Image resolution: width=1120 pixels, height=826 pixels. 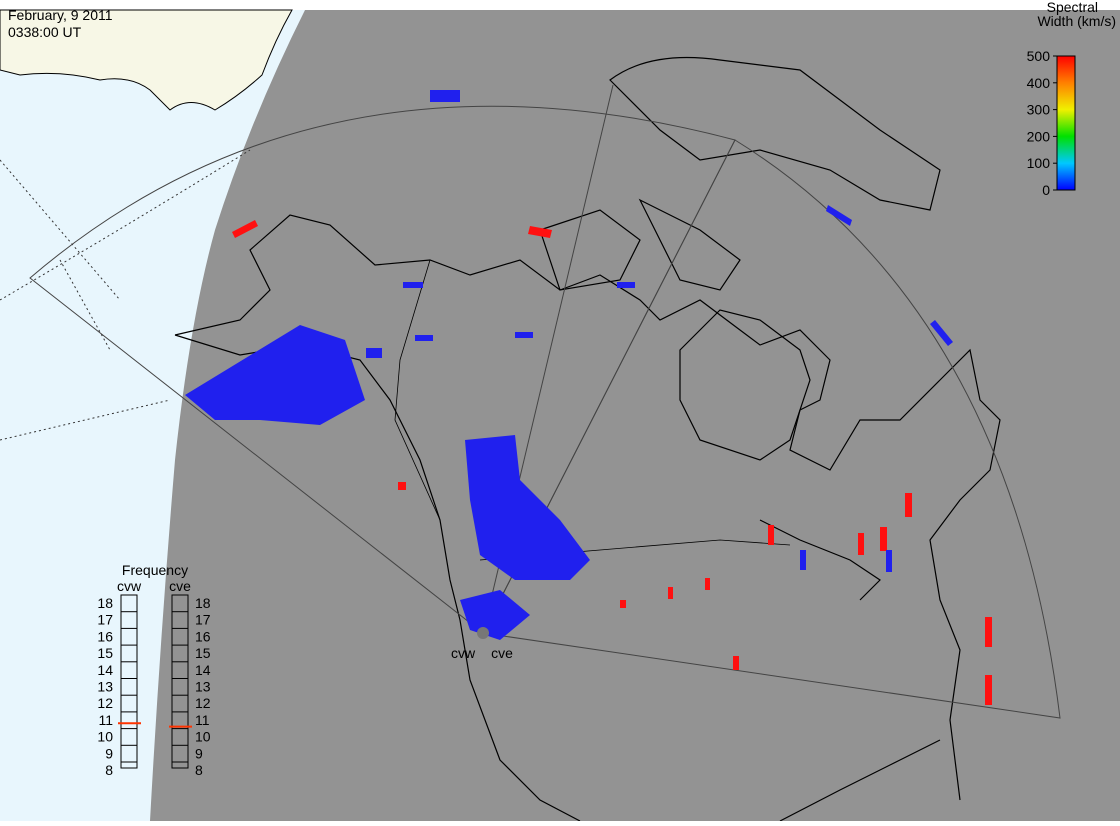 I want to click on colorbar-tick-label: 0, so click(x=1046, y=190).